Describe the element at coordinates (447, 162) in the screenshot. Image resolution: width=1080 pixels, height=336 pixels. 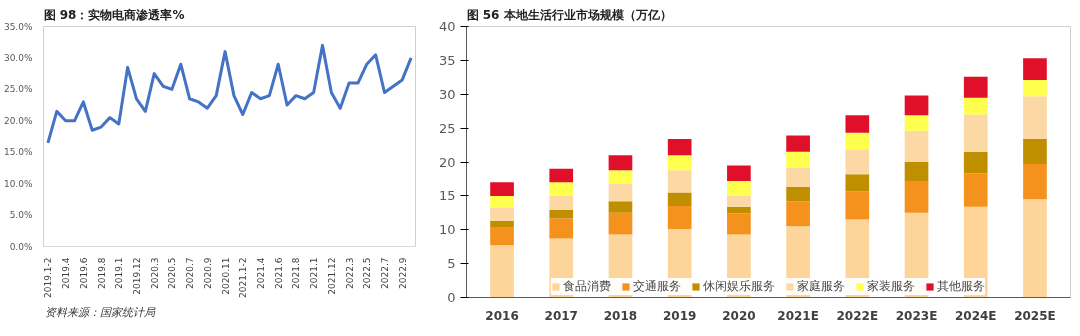
I see `y-tick-label: 20` at that location.